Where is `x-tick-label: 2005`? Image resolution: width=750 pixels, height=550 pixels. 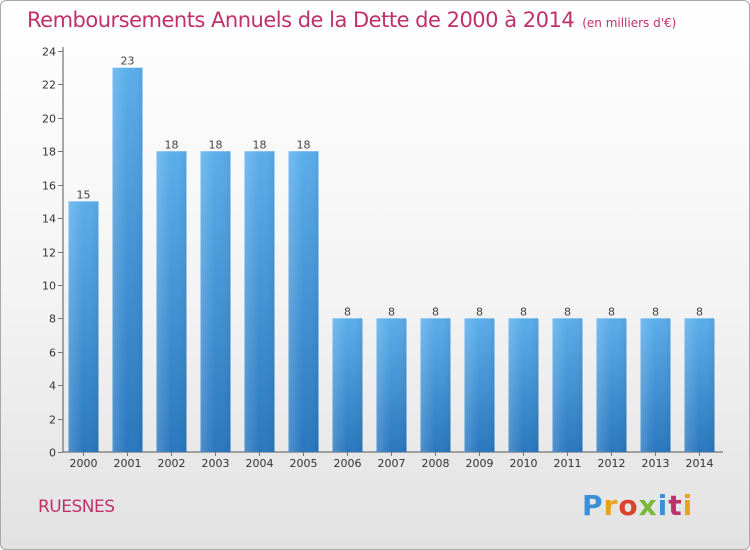 x-tick-label: 2005 is located at coordinates (304, 463).